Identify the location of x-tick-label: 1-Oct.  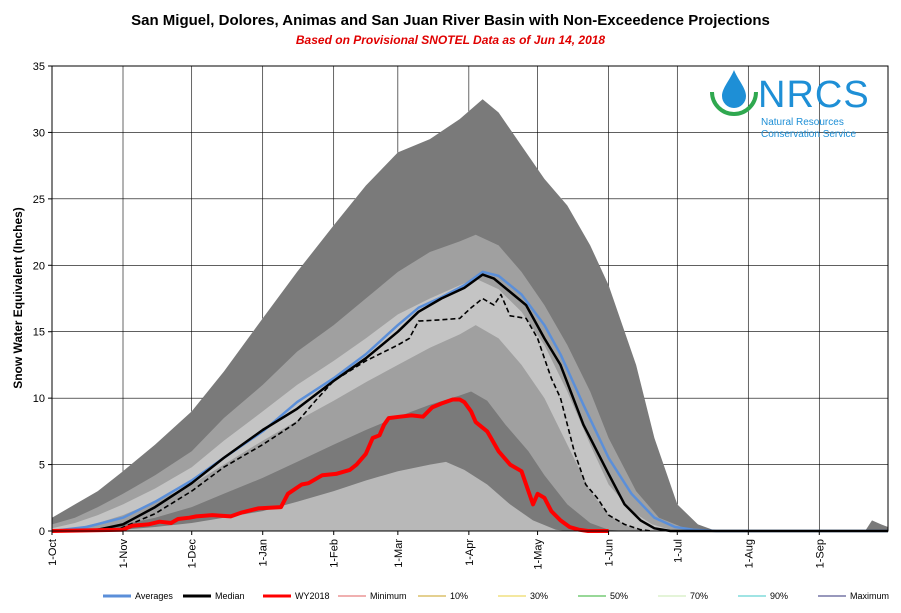
(53, 552).